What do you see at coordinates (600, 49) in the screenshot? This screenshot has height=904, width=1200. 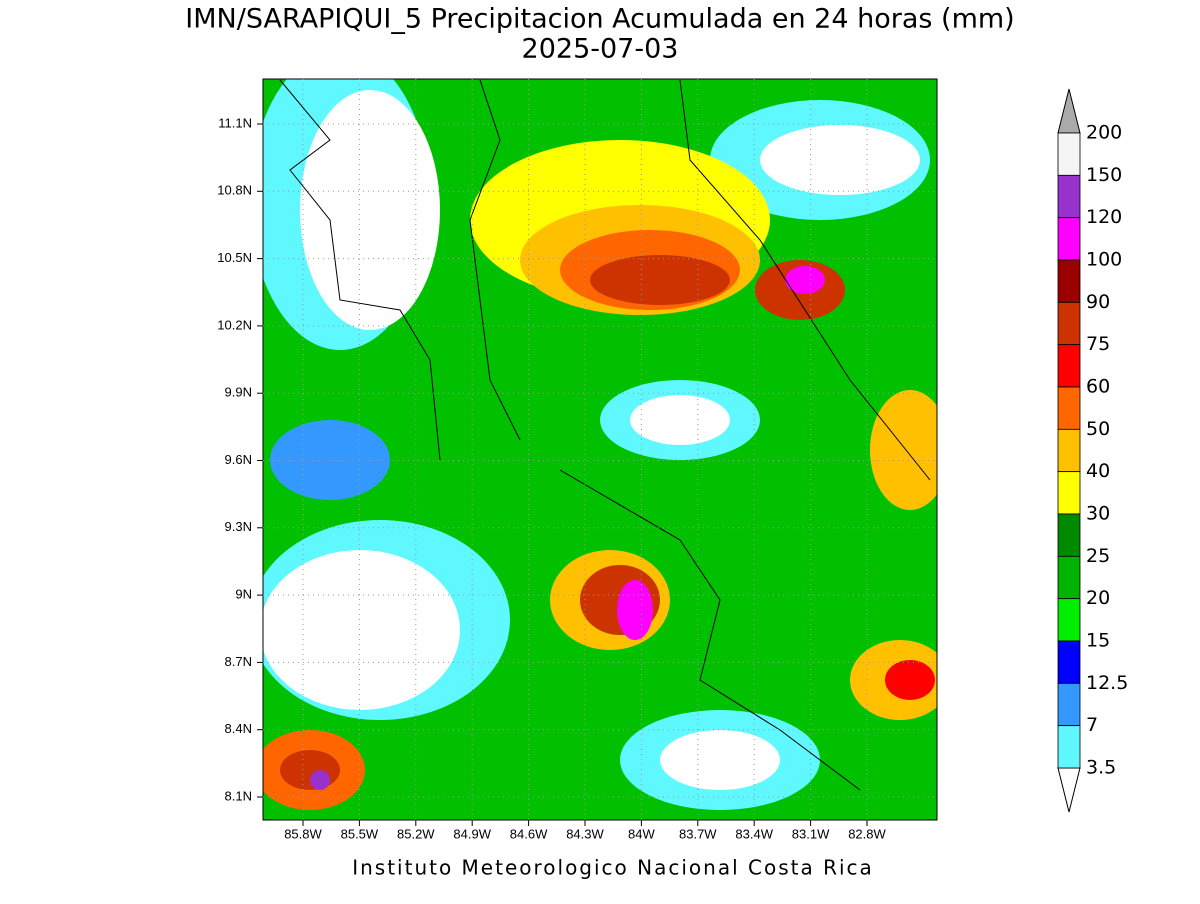 I see `subtitle: 2025-07-03` at bounding box center [600, 49].